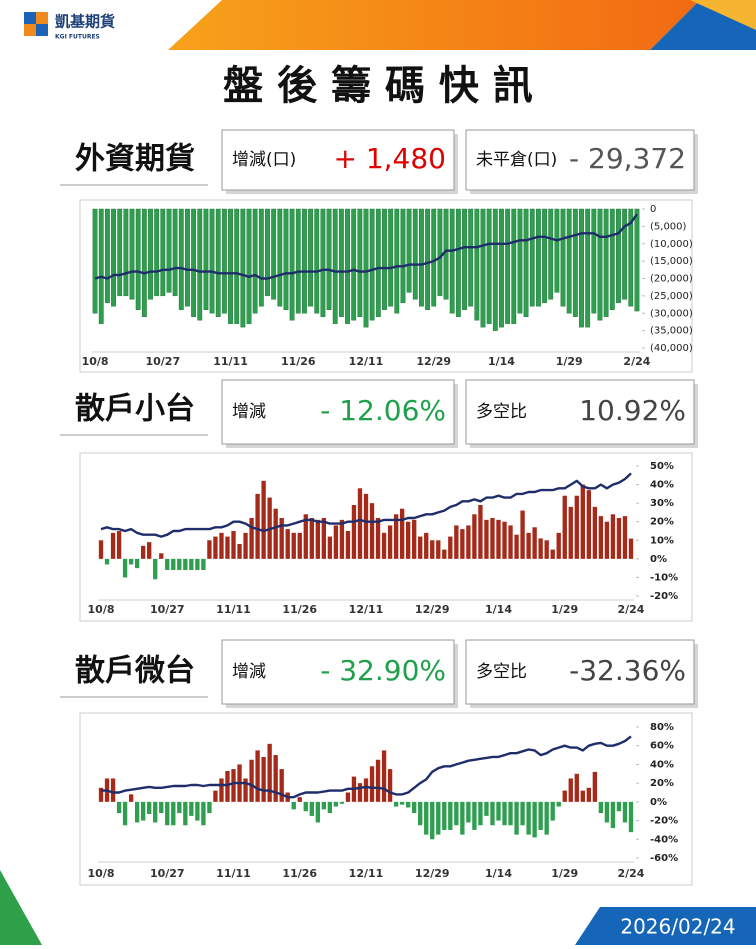 The width and height of the screenshot is (756, 949). I want to click on x-tick-label: 1/29, so click(564, 873).